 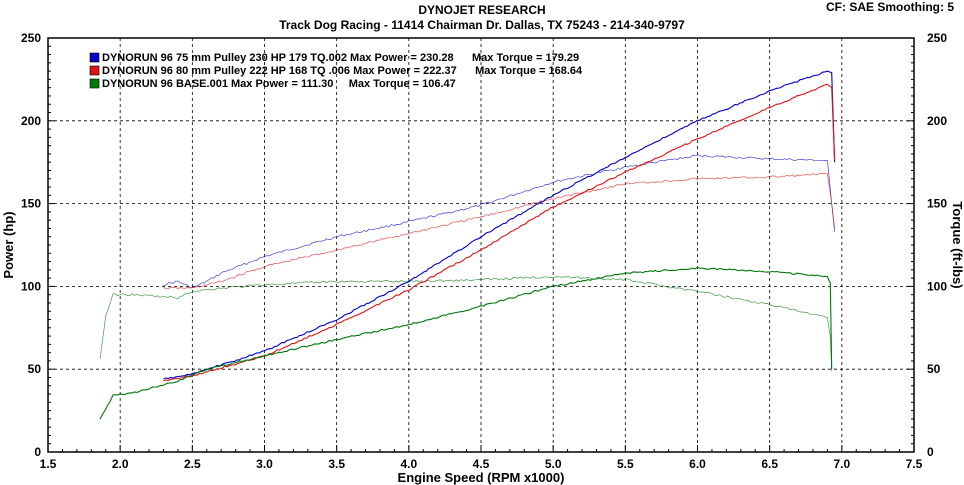 I want to click on y-axis-label-right: Torque (ft-lbs), so click(x=957, y=244).